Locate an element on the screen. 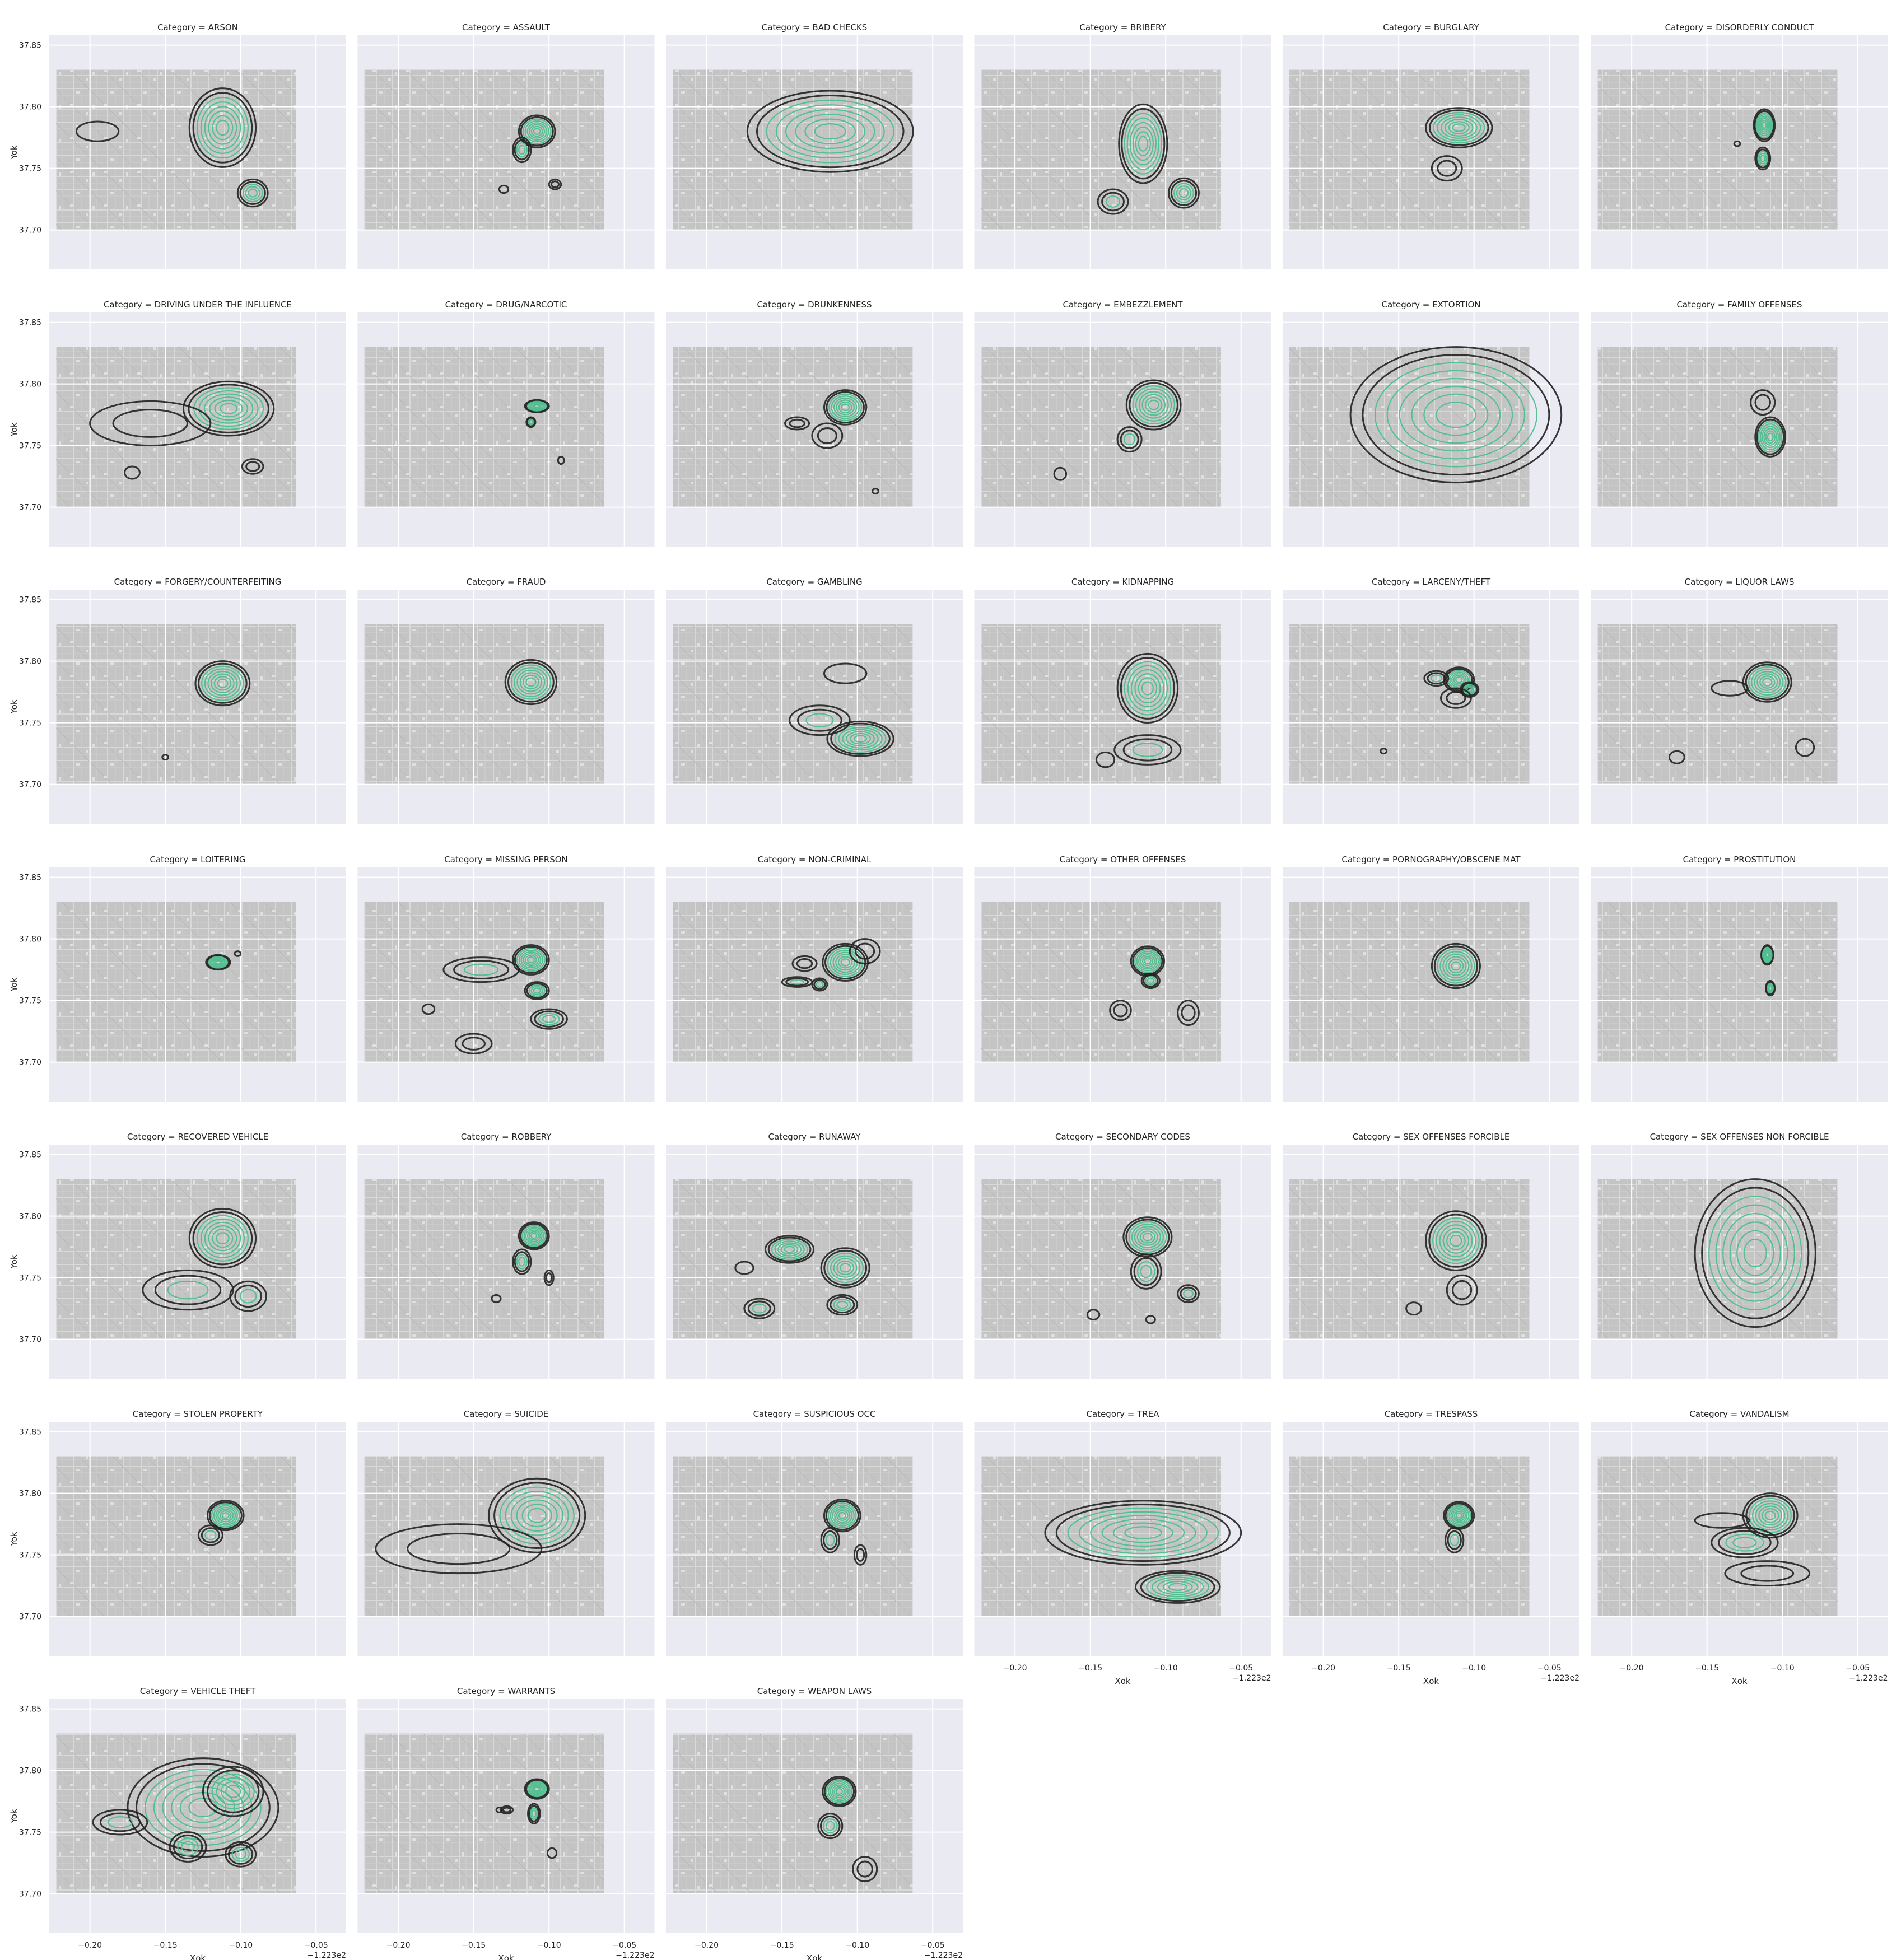 This screenshot has width=1901, height=1960. facet-panel: Category = ROBBERY is located at coordinates (506, 1256).